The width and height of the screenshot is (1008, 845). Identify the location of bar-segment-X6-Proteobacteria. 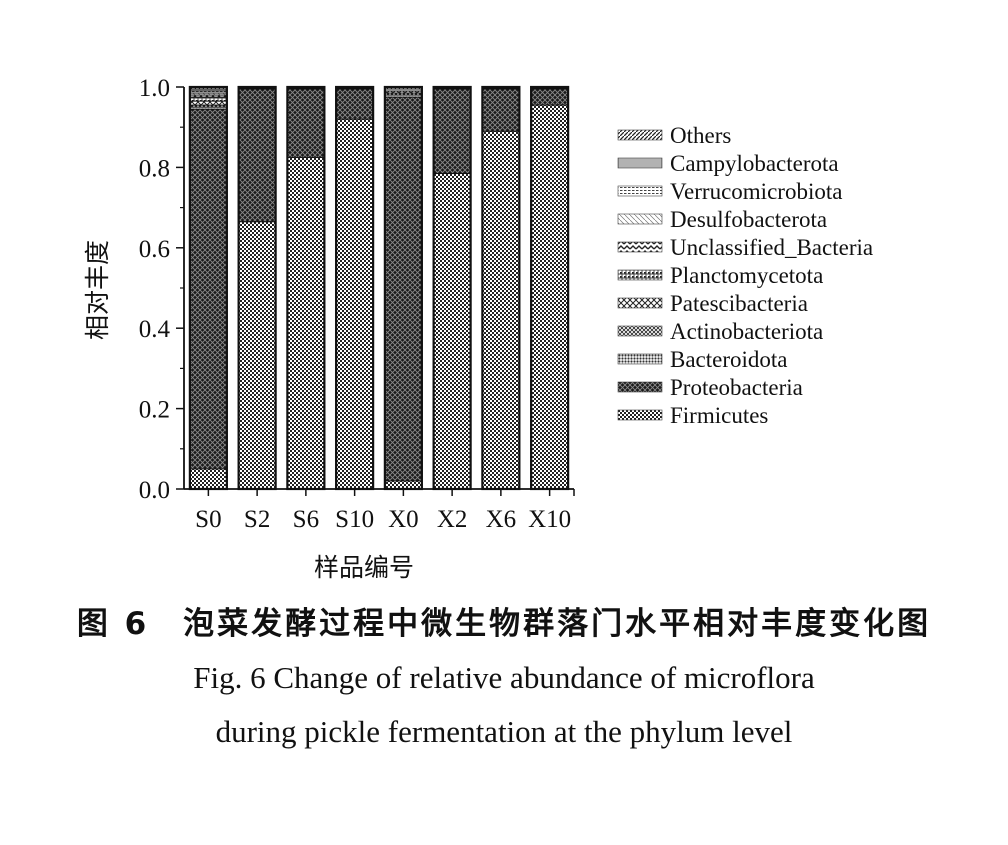
(500, 110).